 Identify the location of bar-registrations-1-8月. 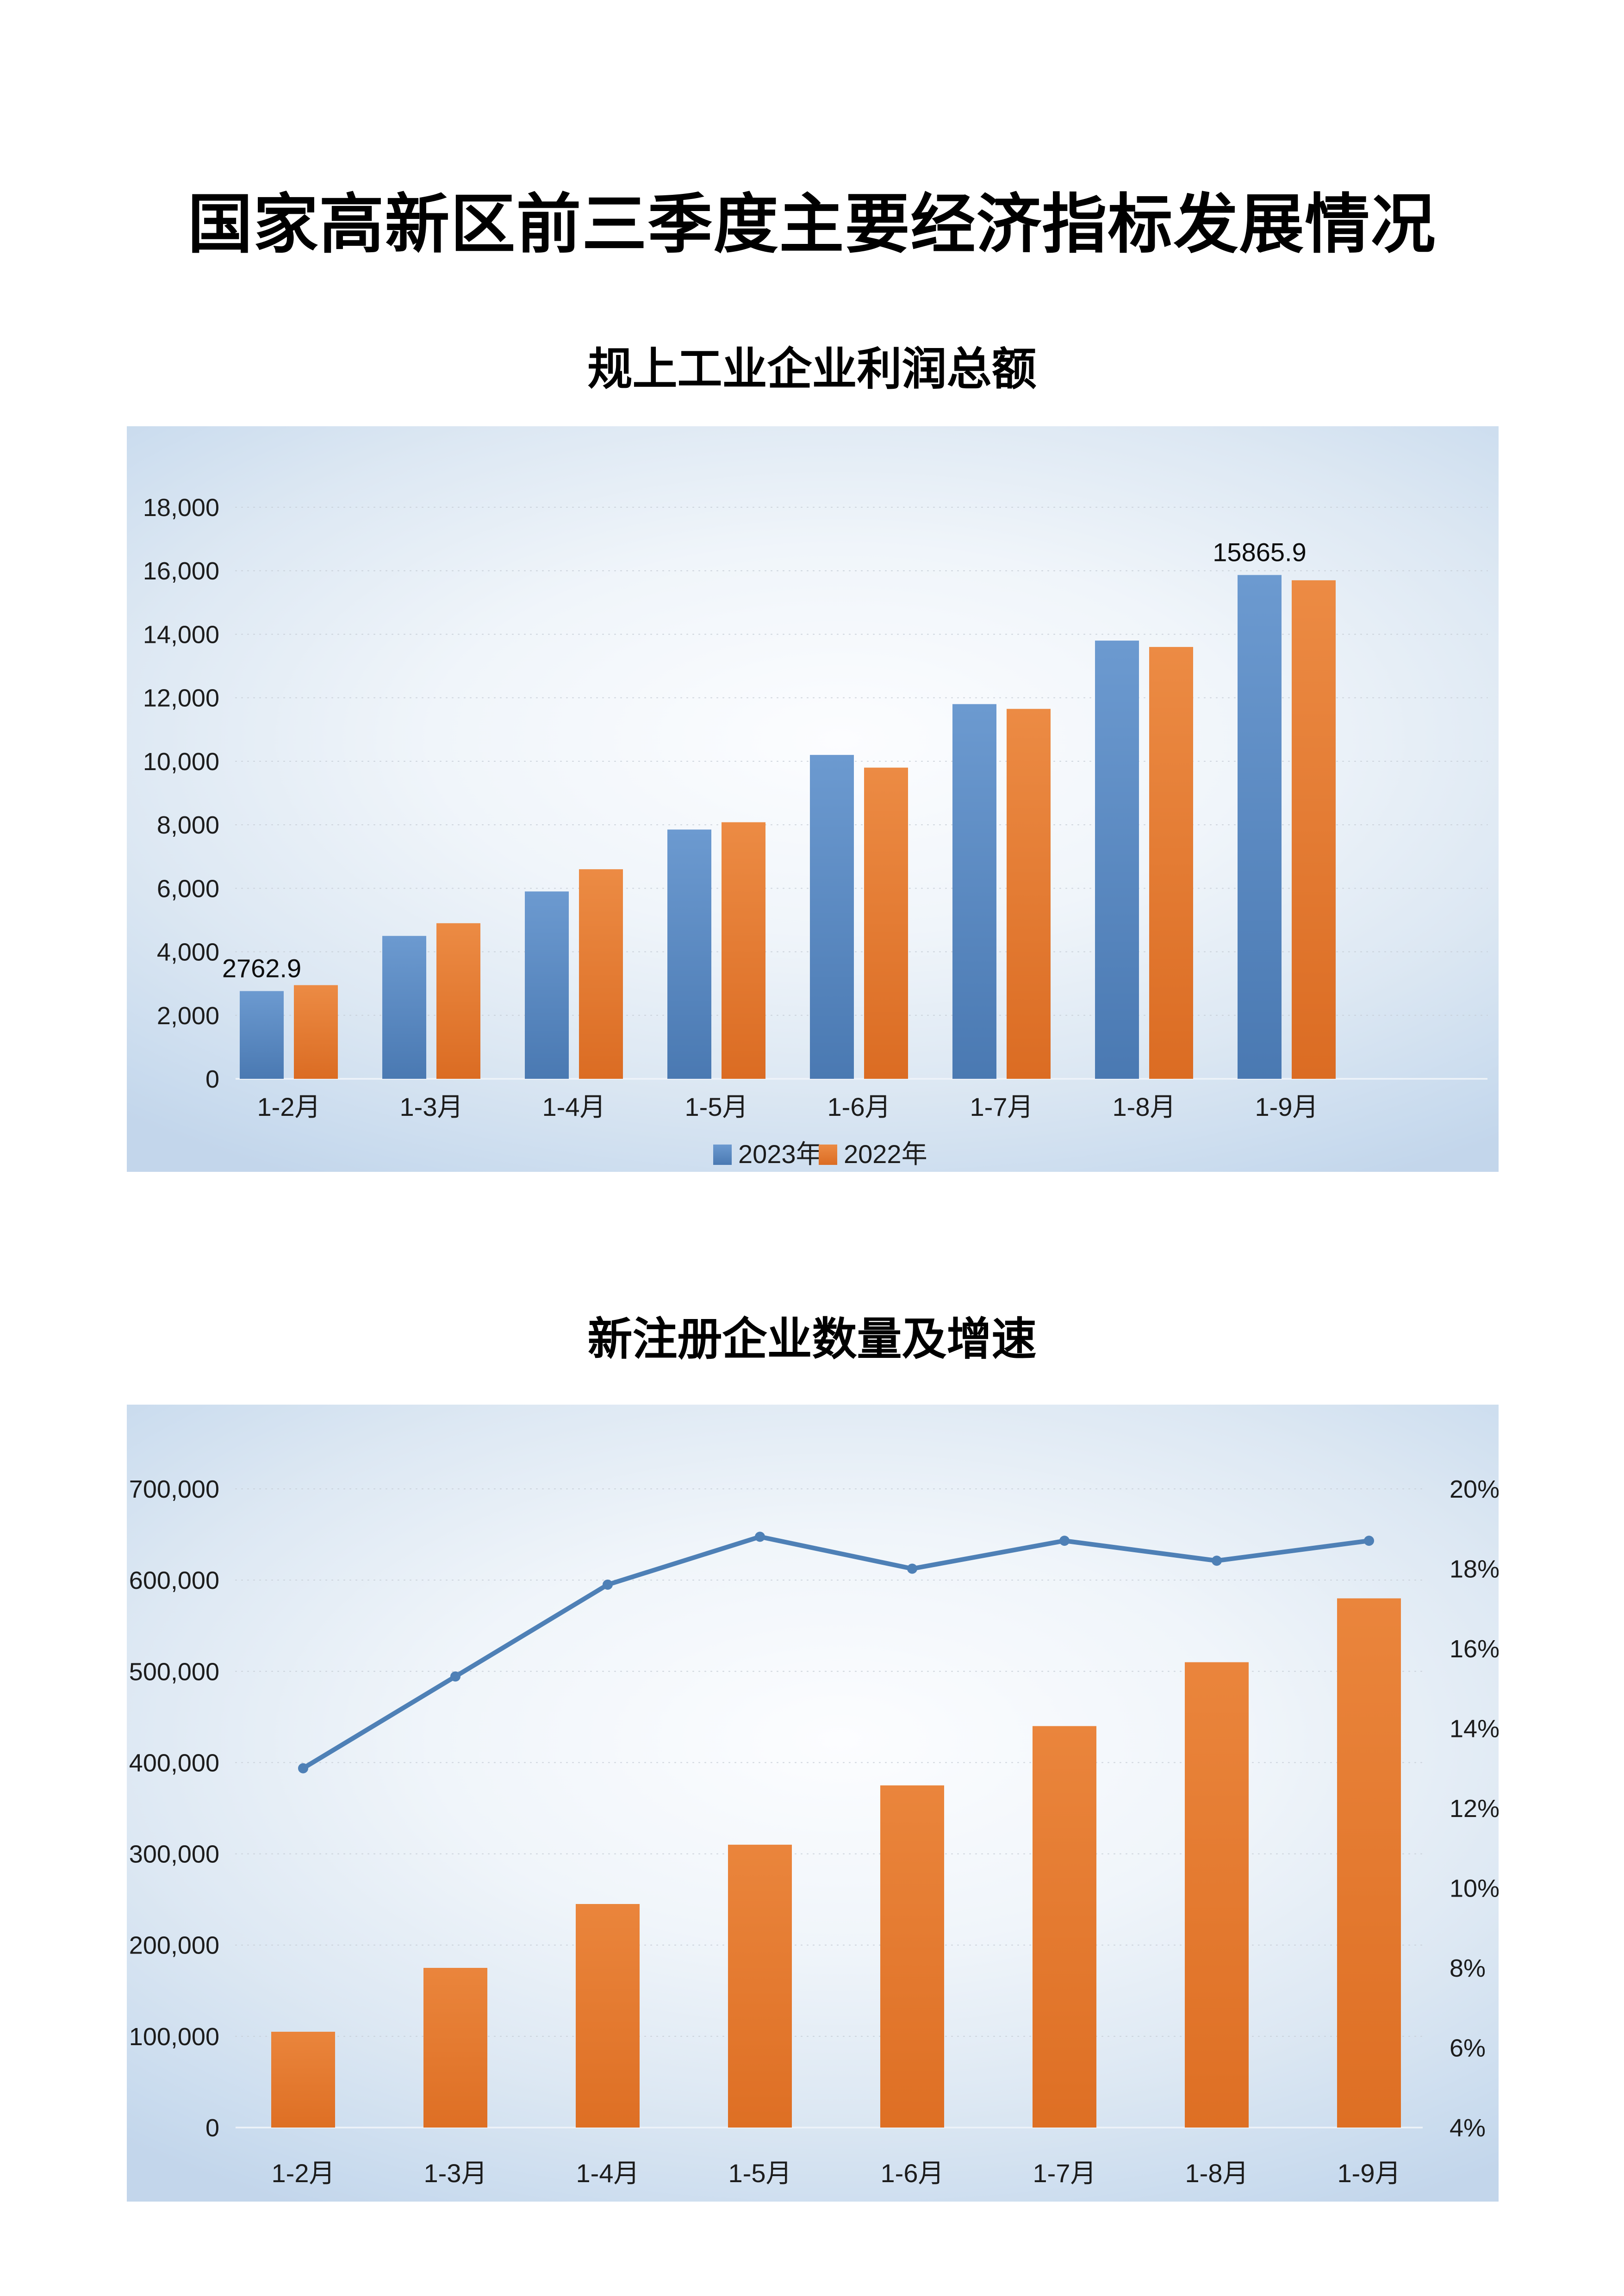
(1217, 1895).